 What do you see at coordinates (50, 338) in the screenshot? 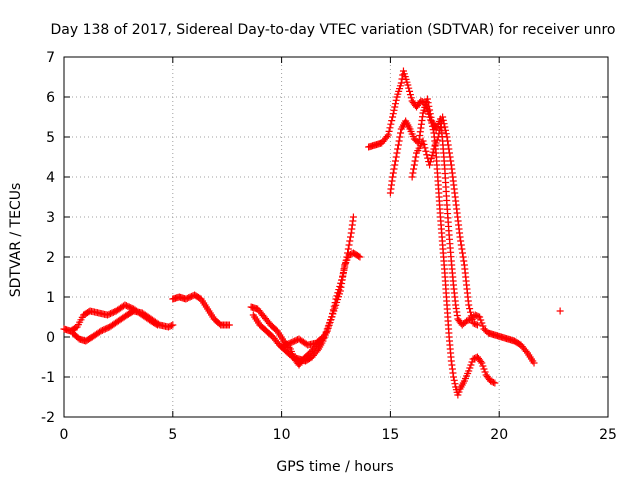
I see `y-tick-label: 0` at bounding box center [50, 338].